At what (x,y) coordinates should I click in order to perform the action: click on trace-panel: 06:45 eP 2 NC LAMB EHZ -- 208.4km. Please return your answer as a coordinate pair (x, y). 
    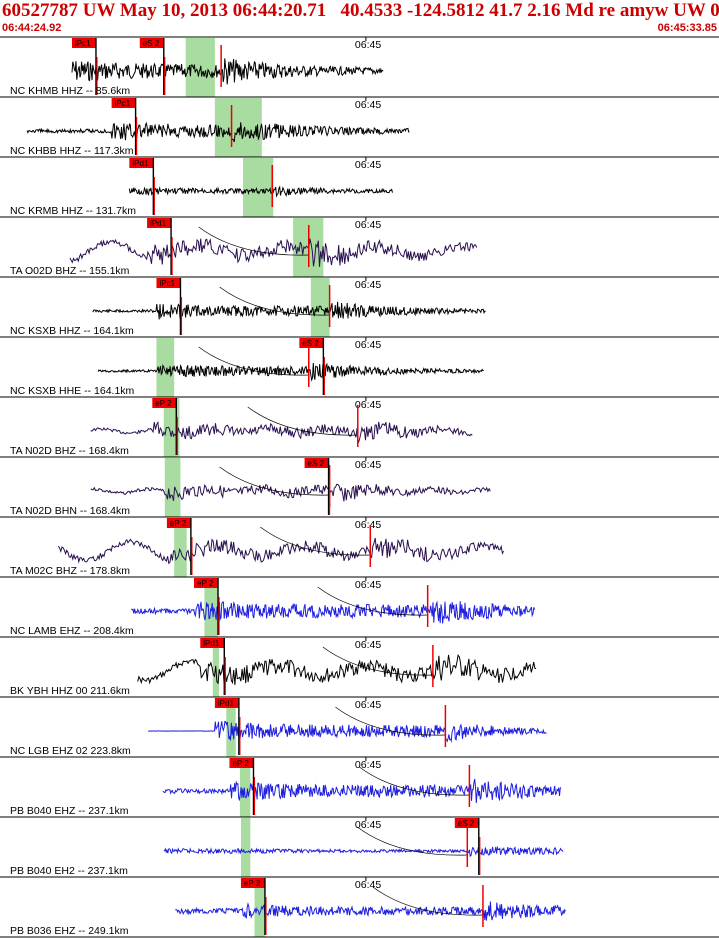
    Looking at the image, I should click on (359, 606).